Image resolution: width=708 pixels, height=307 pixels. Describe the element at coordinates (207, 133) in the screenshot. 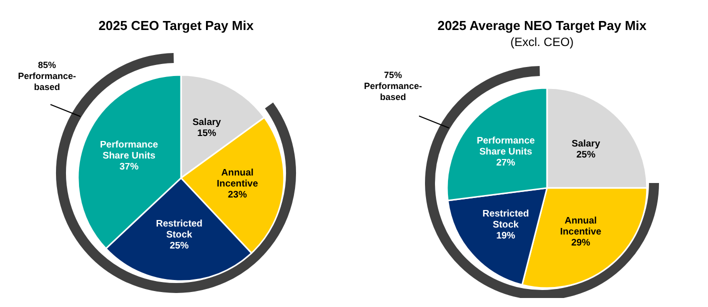

I see `data-label: 15%` at that location.